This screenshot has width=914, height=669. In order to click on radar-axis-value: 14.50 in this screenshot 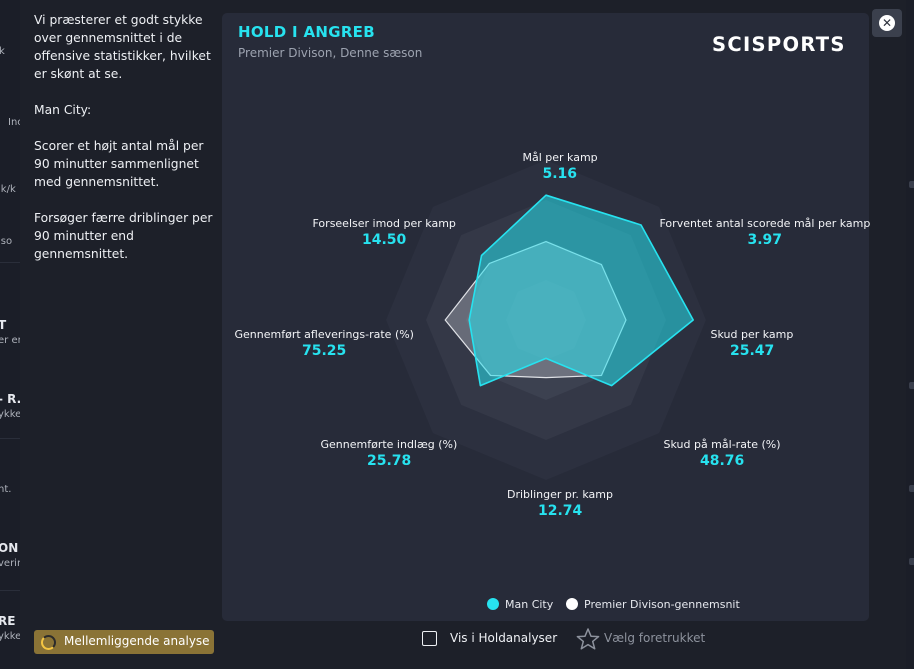, I will do `click(384, 240)`.